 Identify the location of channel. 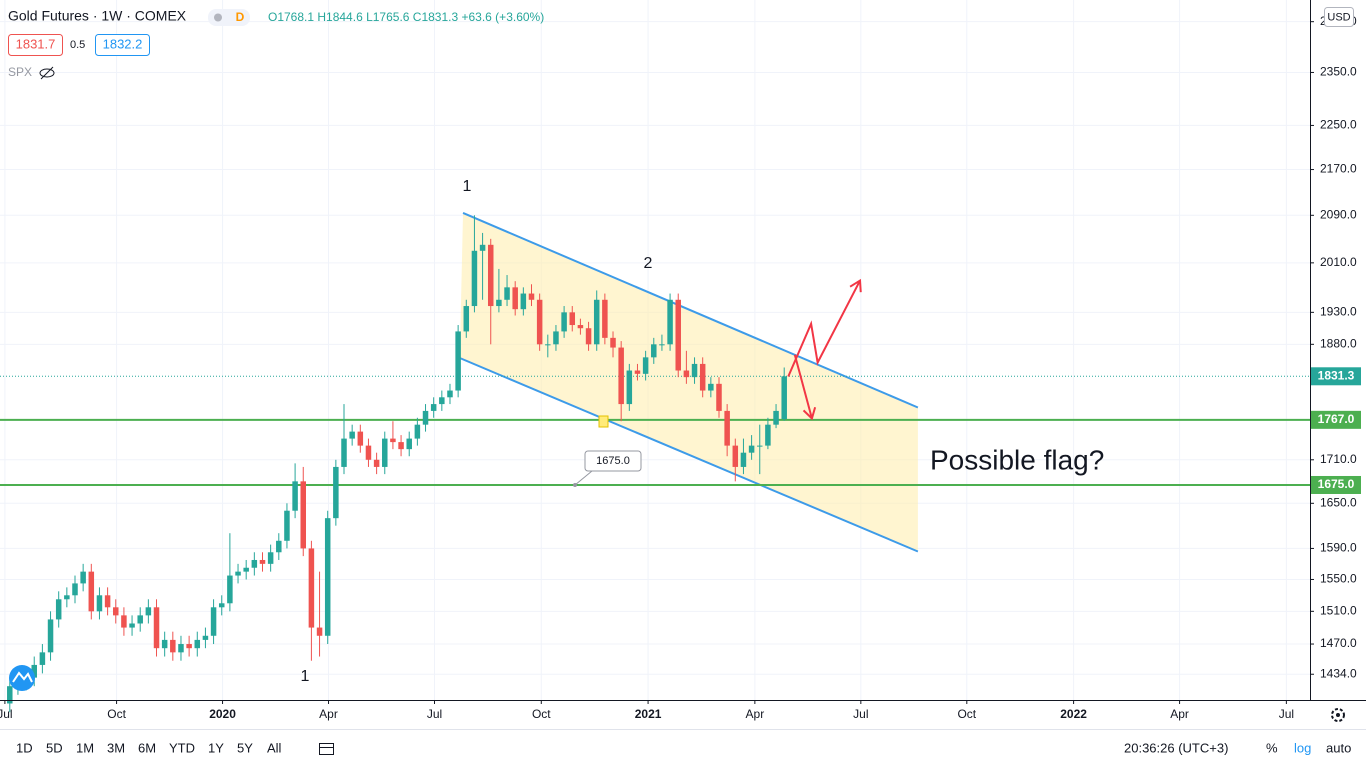
(689, 382).